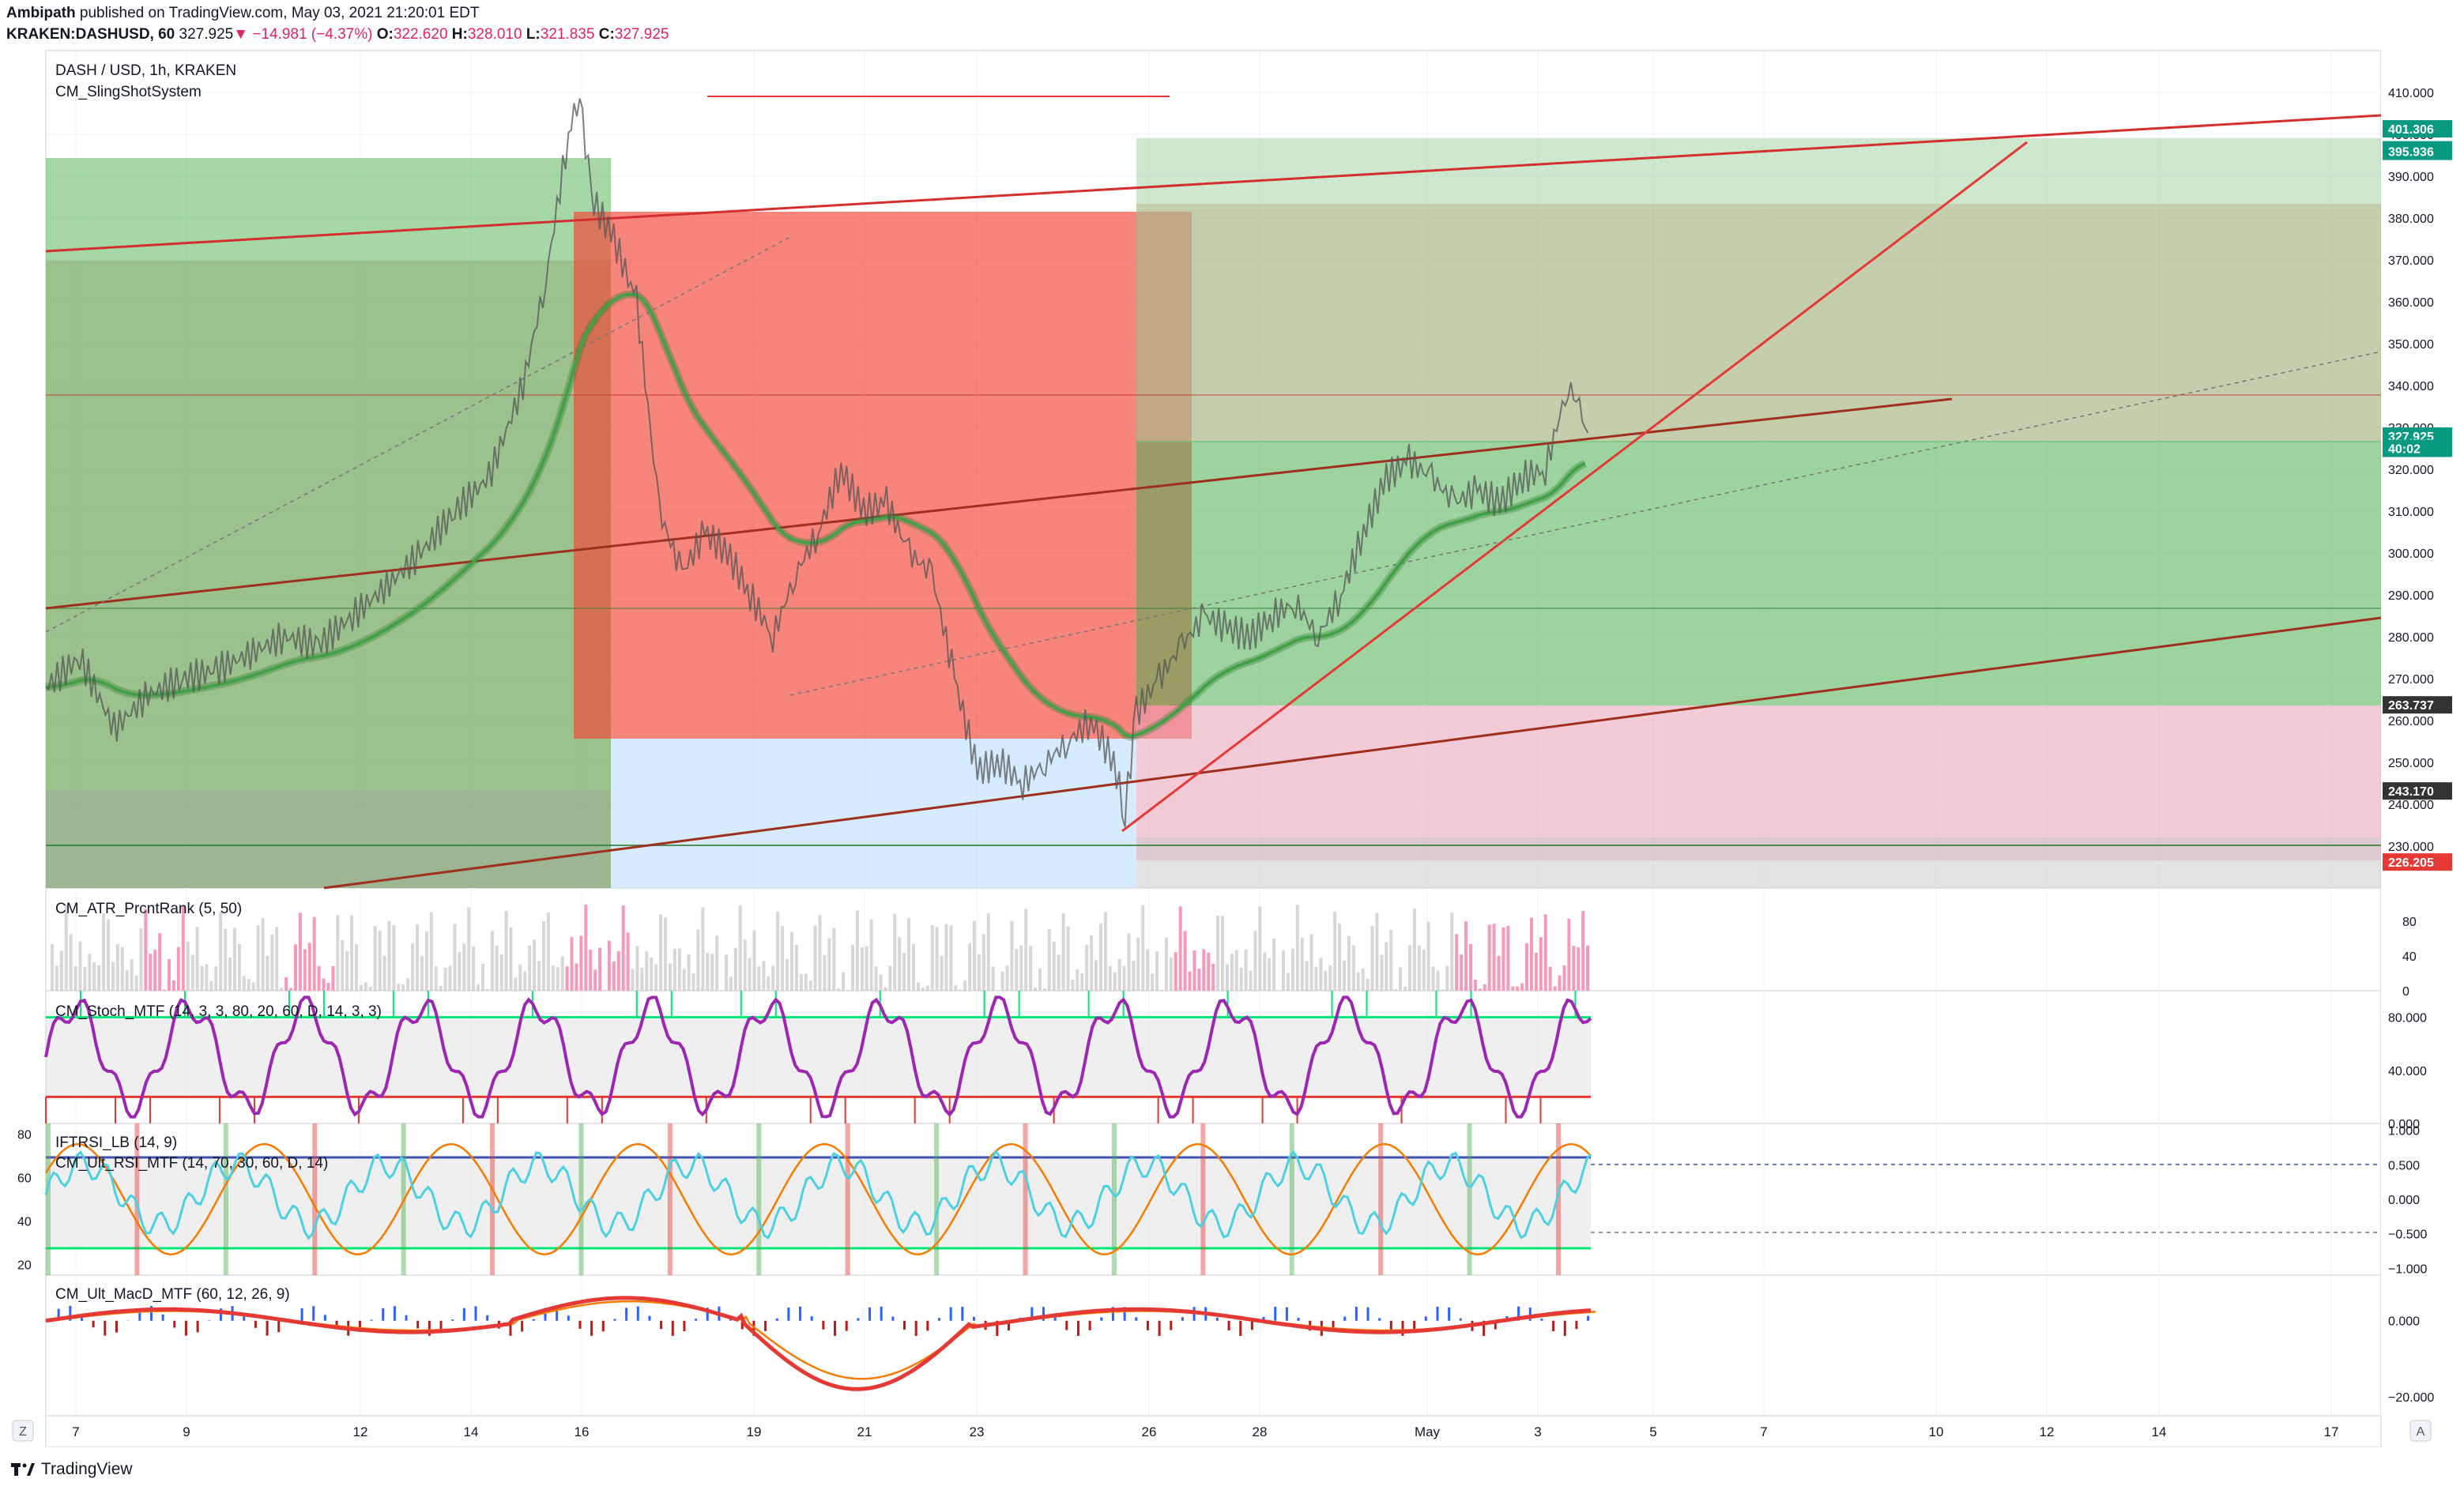  Describe the element at coordinates (2411, 764) in the screenshot. I see `price-tick-label: 250.000` at that location.